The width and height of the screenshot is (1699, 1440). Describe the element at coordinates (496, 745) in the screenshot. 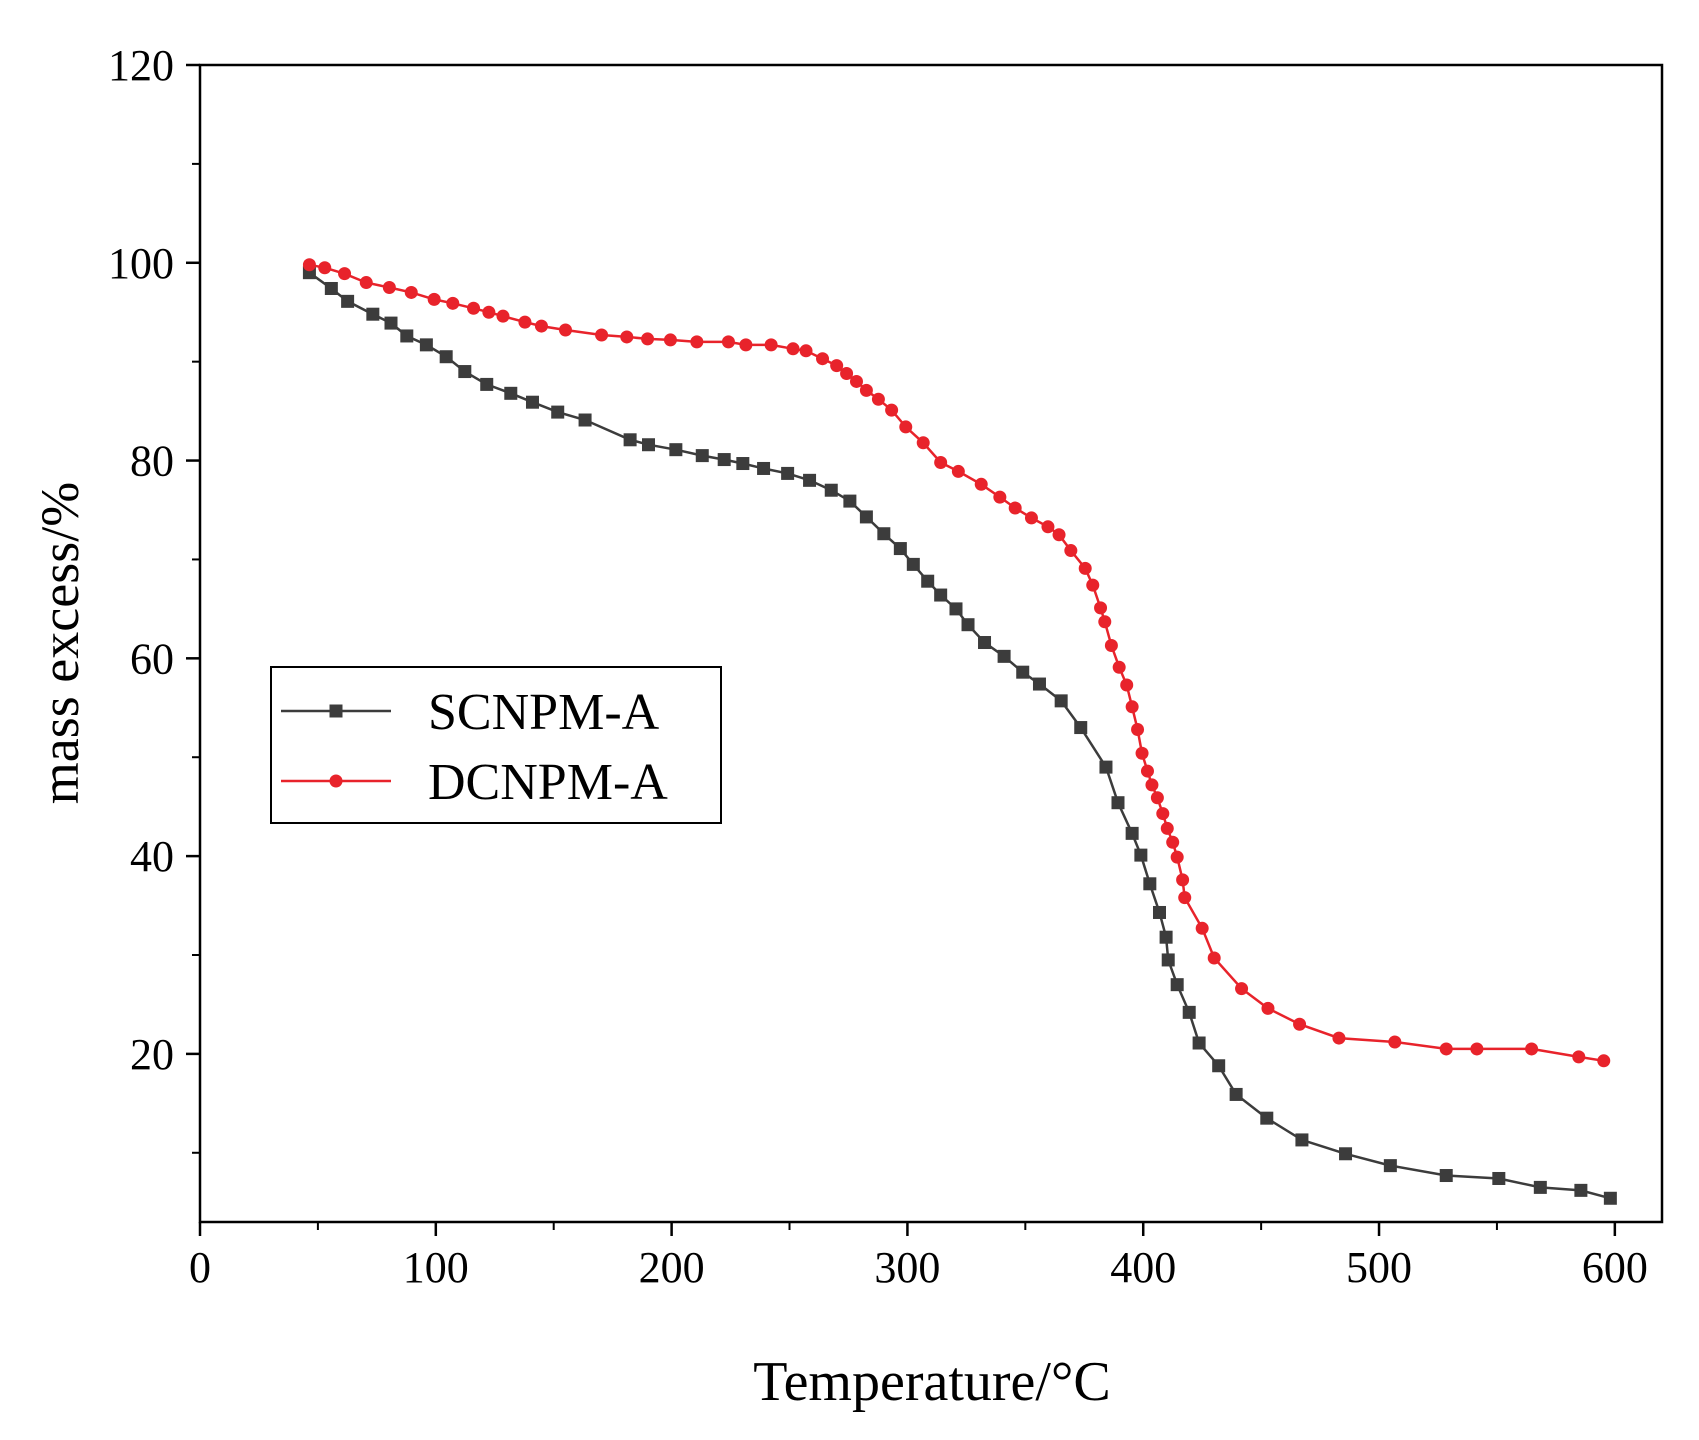

I see `legend-frame` at that location.